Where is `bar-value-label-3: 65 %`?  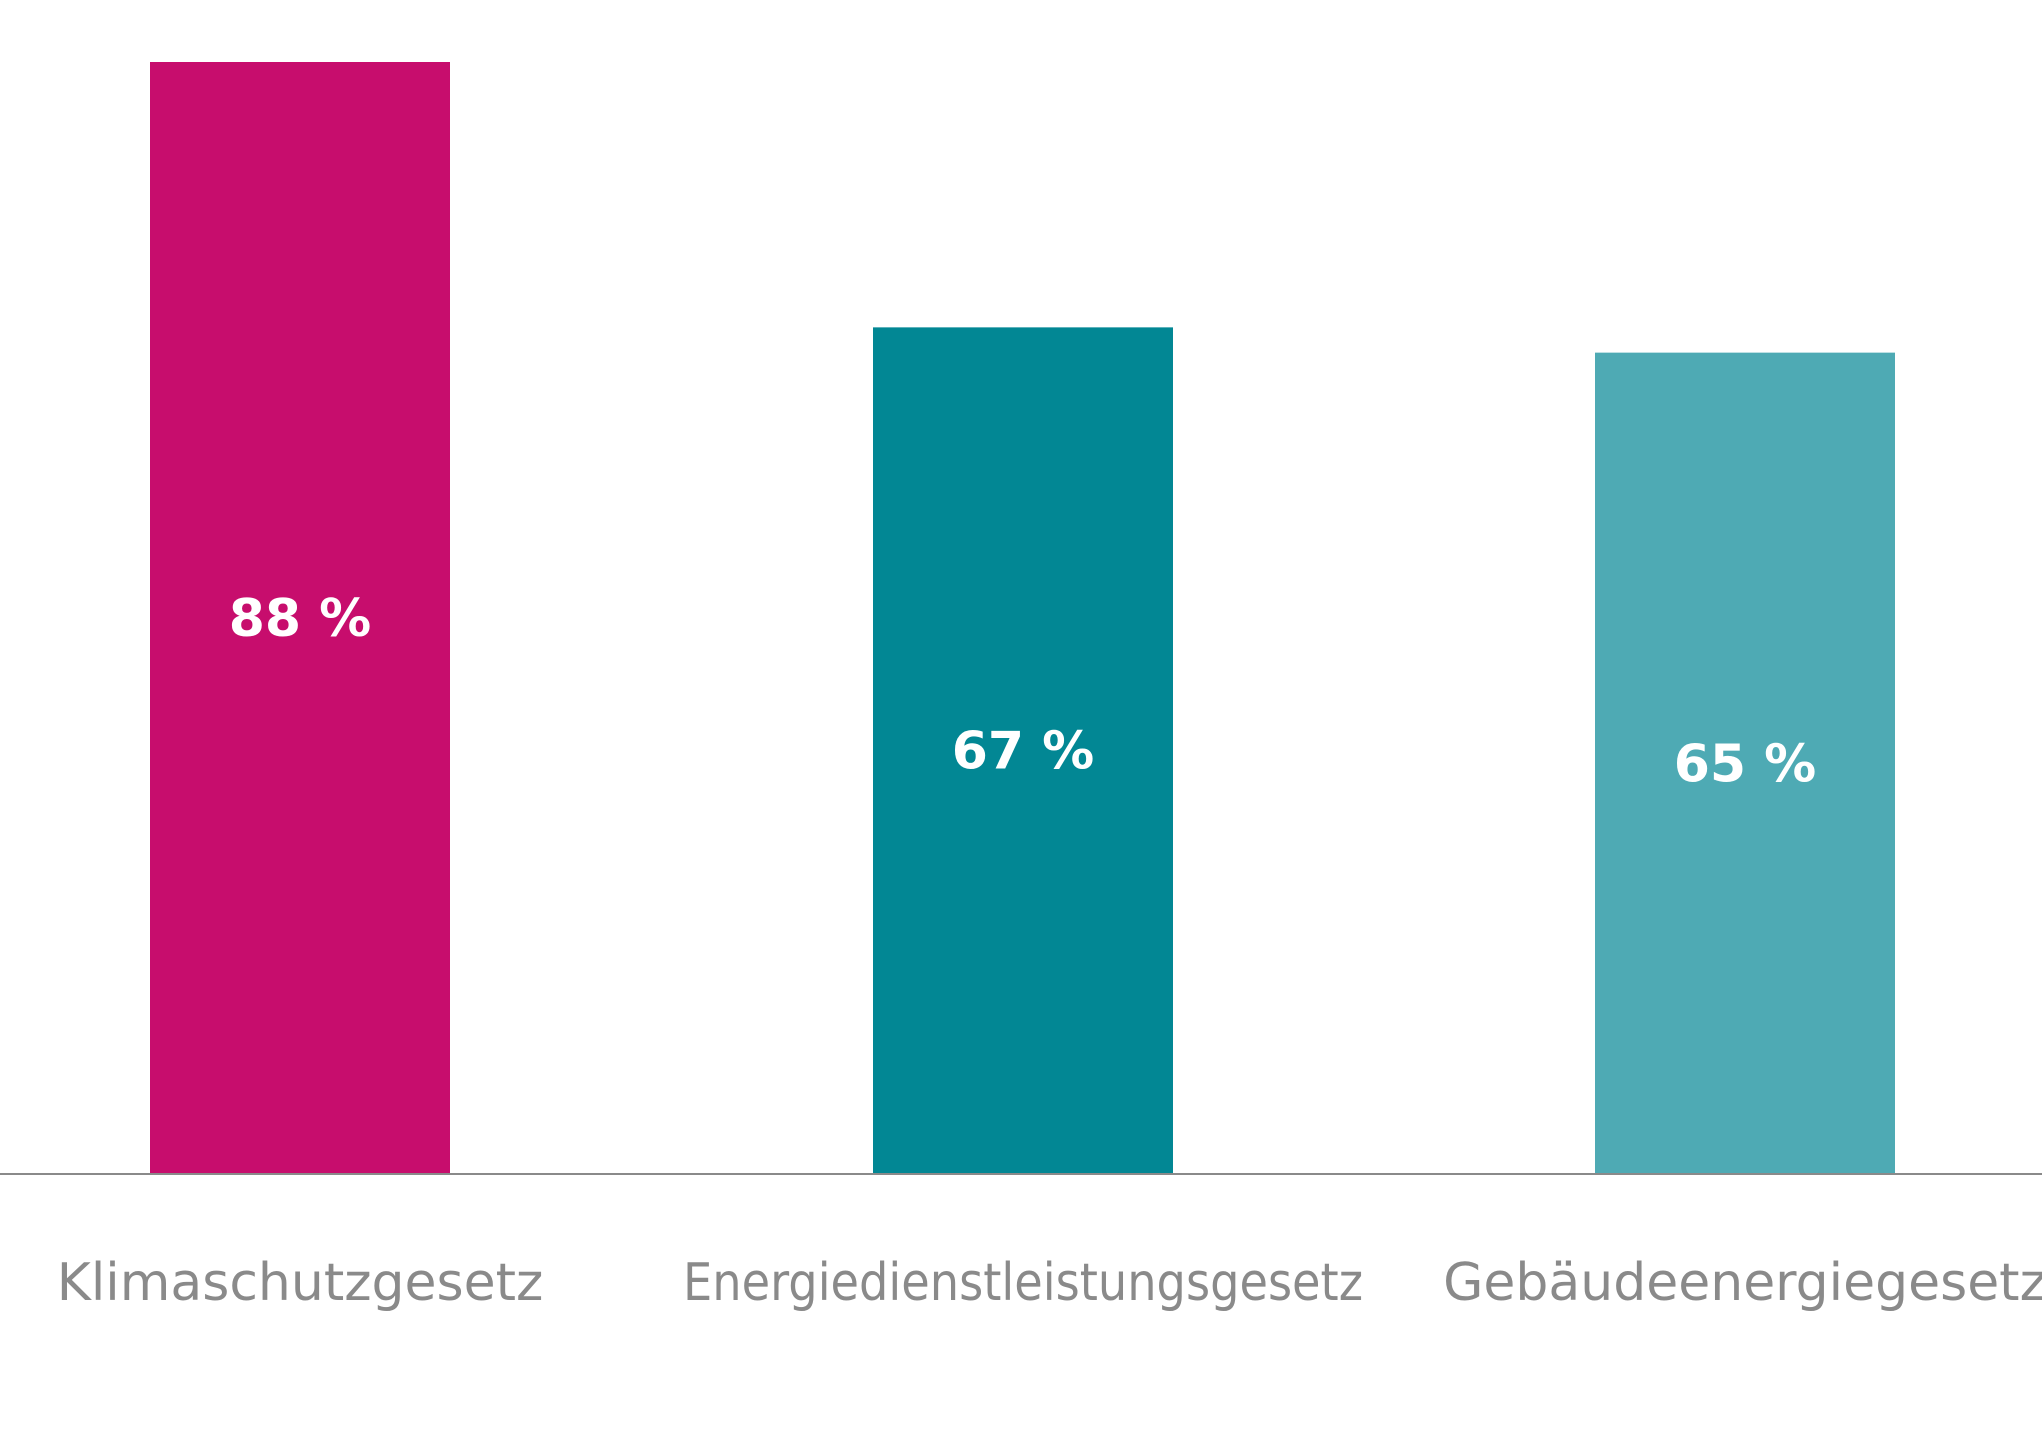 bar-value-label-3: 65 % is located at coordinates (1745, 764).